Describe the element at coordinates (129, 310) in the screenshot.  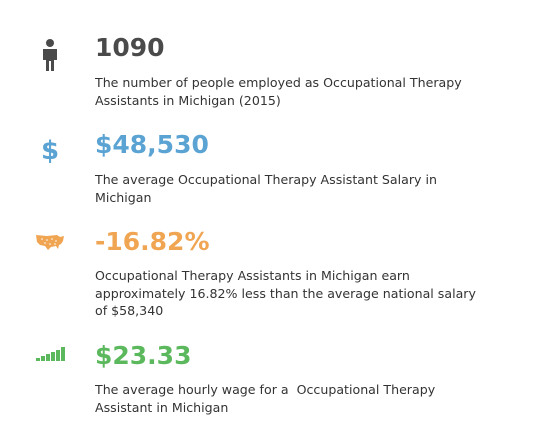
I see `stat-description: of $58,340` at that location.